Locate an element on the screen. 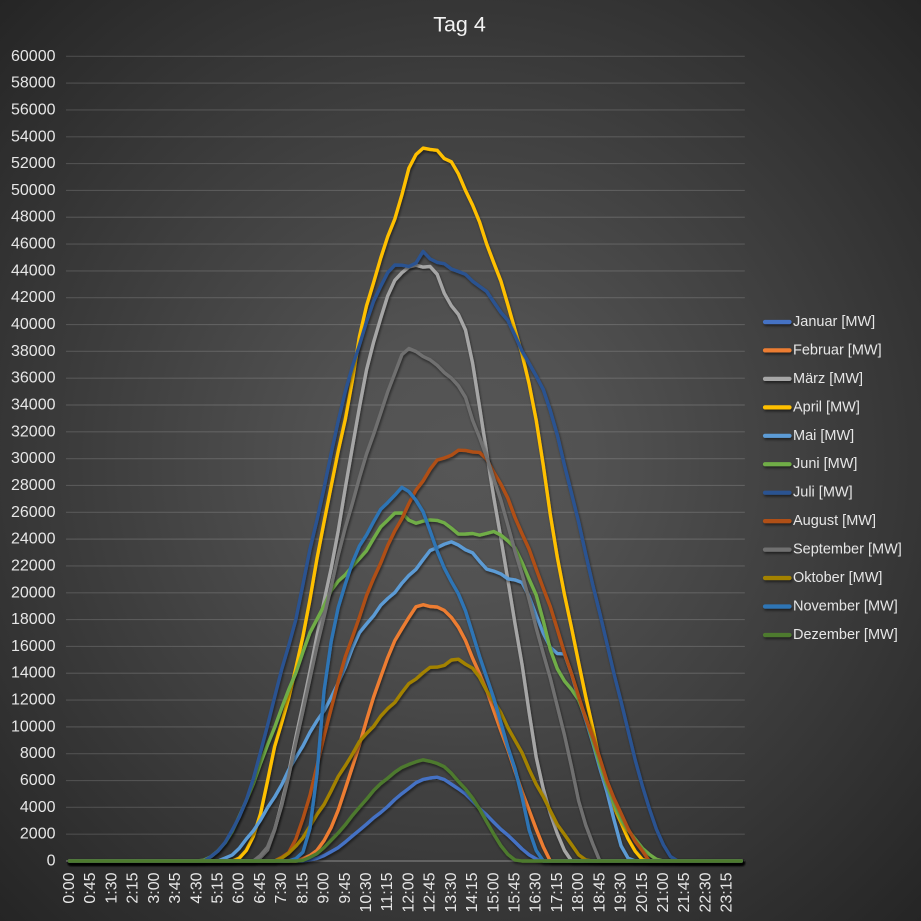 The image size is (921, 921). svg-text: 15:00 is located at coordinates (493, 892).